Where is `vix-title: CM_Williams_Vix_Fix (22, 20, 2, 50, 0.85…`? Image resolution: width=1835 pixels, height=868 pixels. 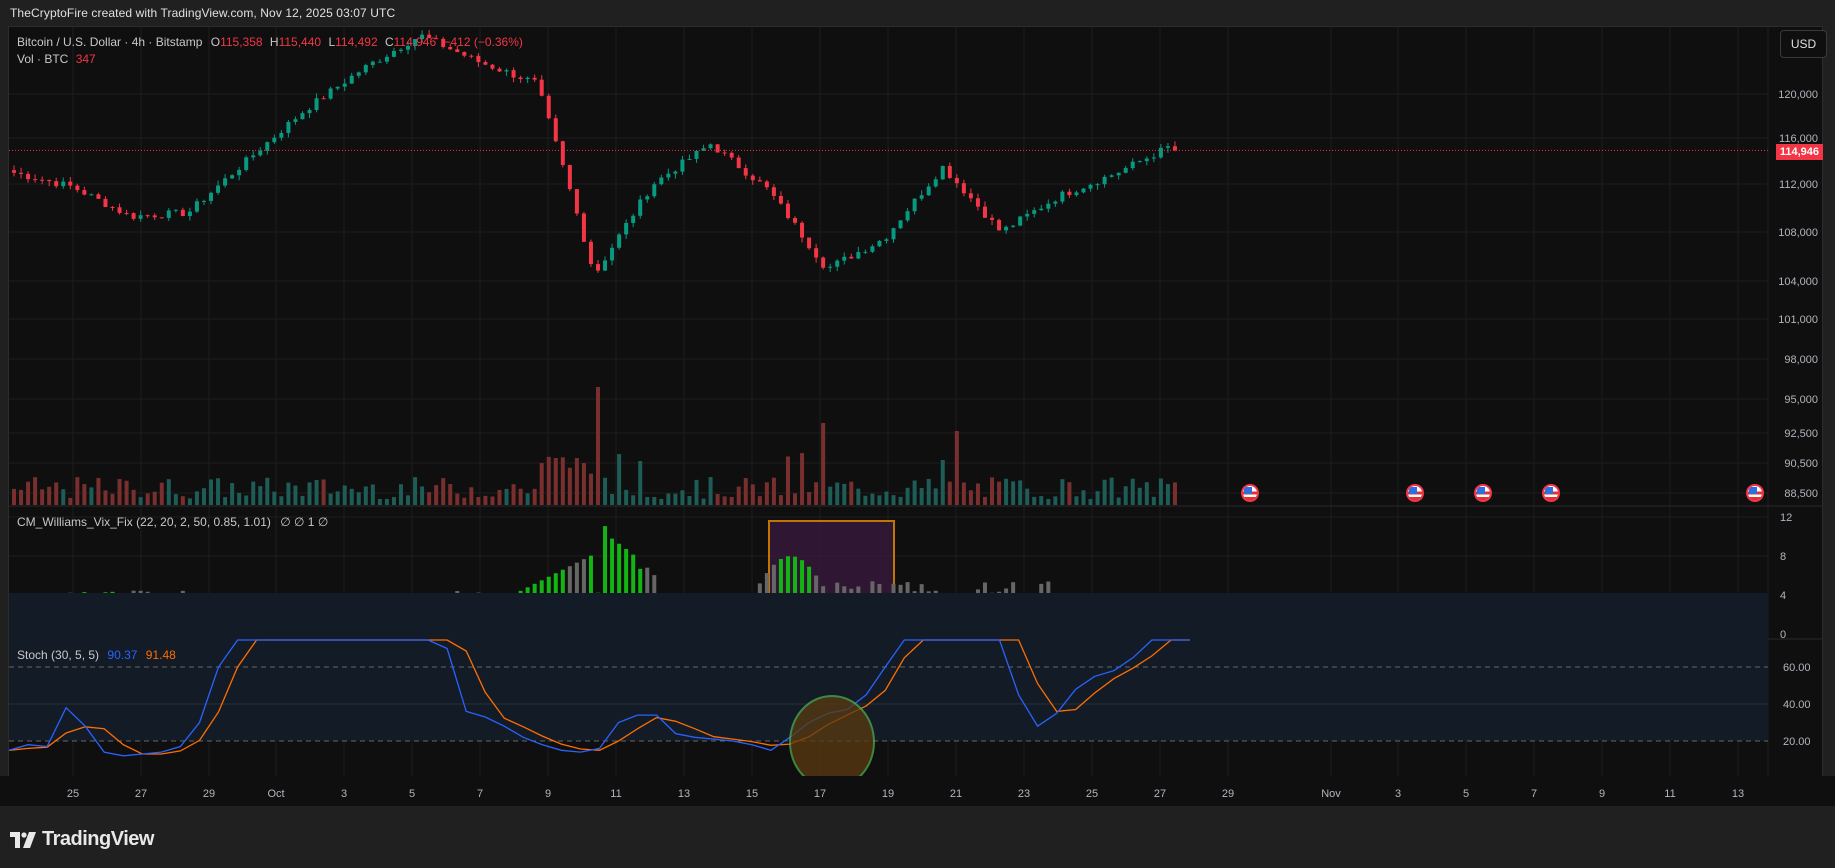 vix-title: CM_Williams_Vix_Fix (22, 20, 2, 50, 0.85… is located at coordinates (144, 522).